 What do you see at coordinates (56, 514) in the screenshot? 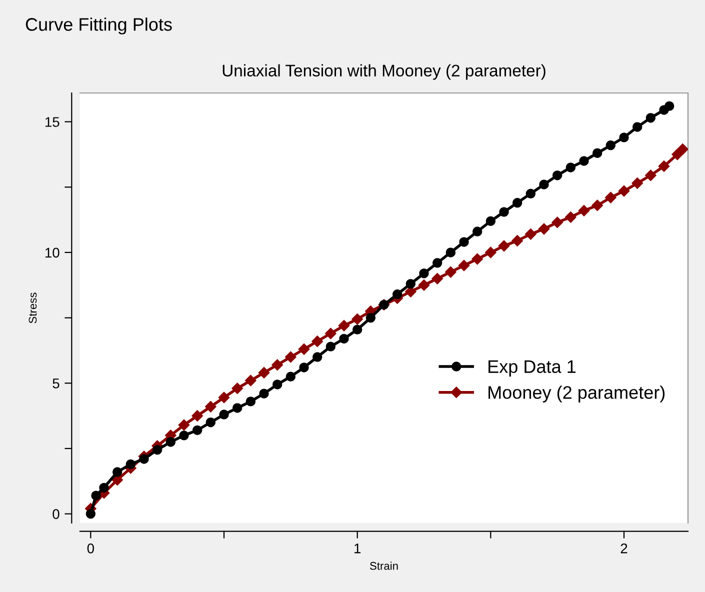
I see `y-tick-label: 0` at bounding box center [56, 514].